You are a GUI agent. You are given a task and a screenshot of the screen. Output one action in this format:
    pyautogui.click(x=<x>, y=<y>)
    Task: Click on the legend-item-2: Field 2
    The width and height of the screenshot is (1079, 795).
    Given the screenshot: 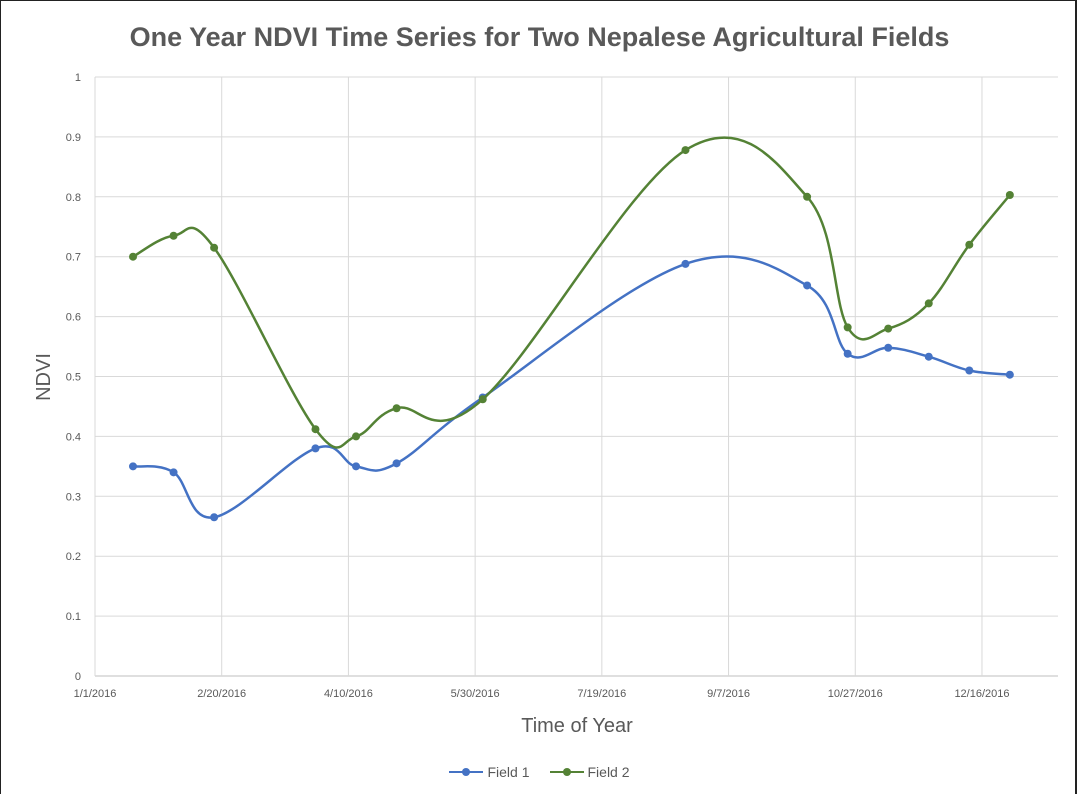 What is the action you would take?
    pyautogui.click(x=589, y=772)
    